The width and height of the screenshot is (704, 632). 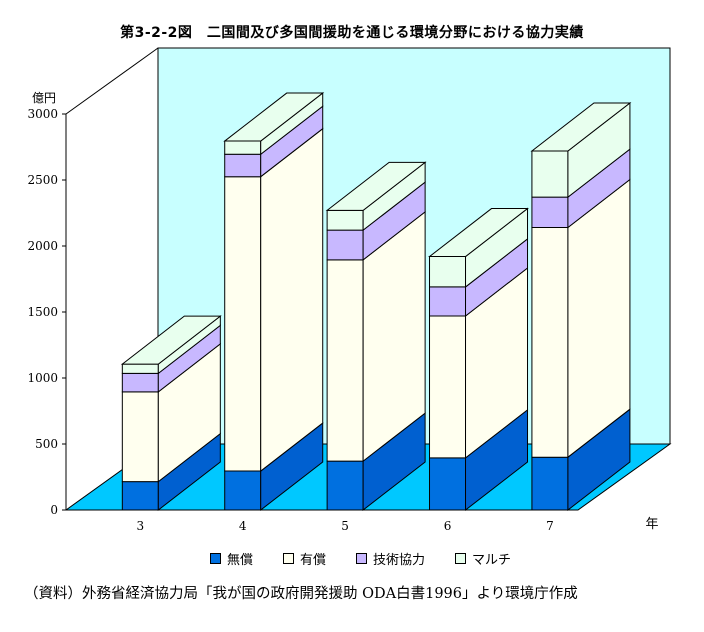 What do you see at coordinates (492, 560) in the screenshot?
I see `legend-label-multi: マルチ` at bounding box center [492, 560].